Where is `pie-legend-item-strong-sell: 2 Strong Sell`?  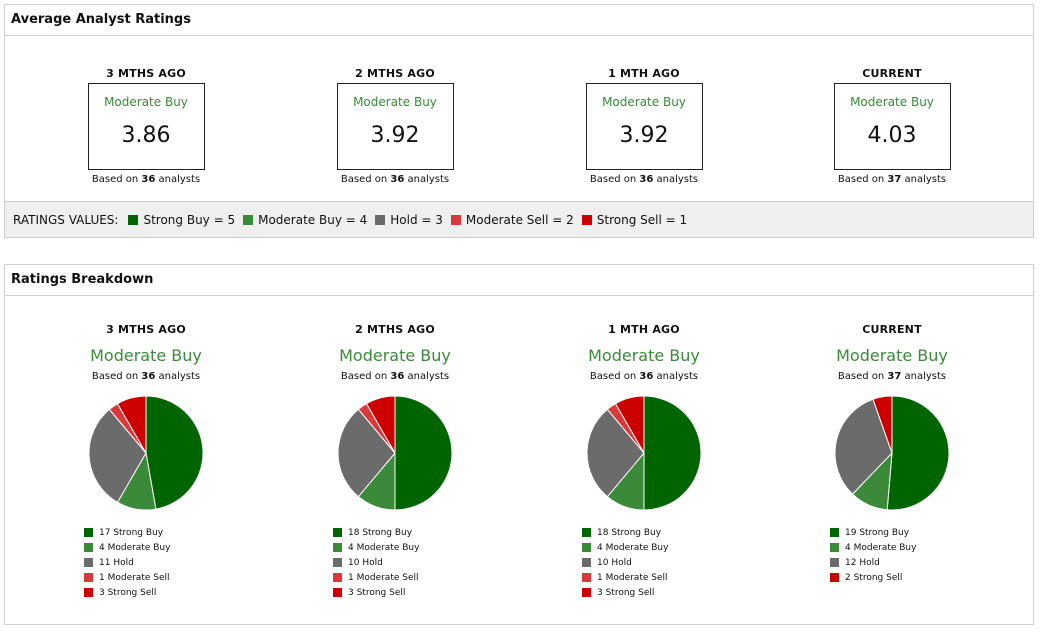 pie-legend-item-strong-sell: 2 Strong Sell is located at coordinates (901, 577).